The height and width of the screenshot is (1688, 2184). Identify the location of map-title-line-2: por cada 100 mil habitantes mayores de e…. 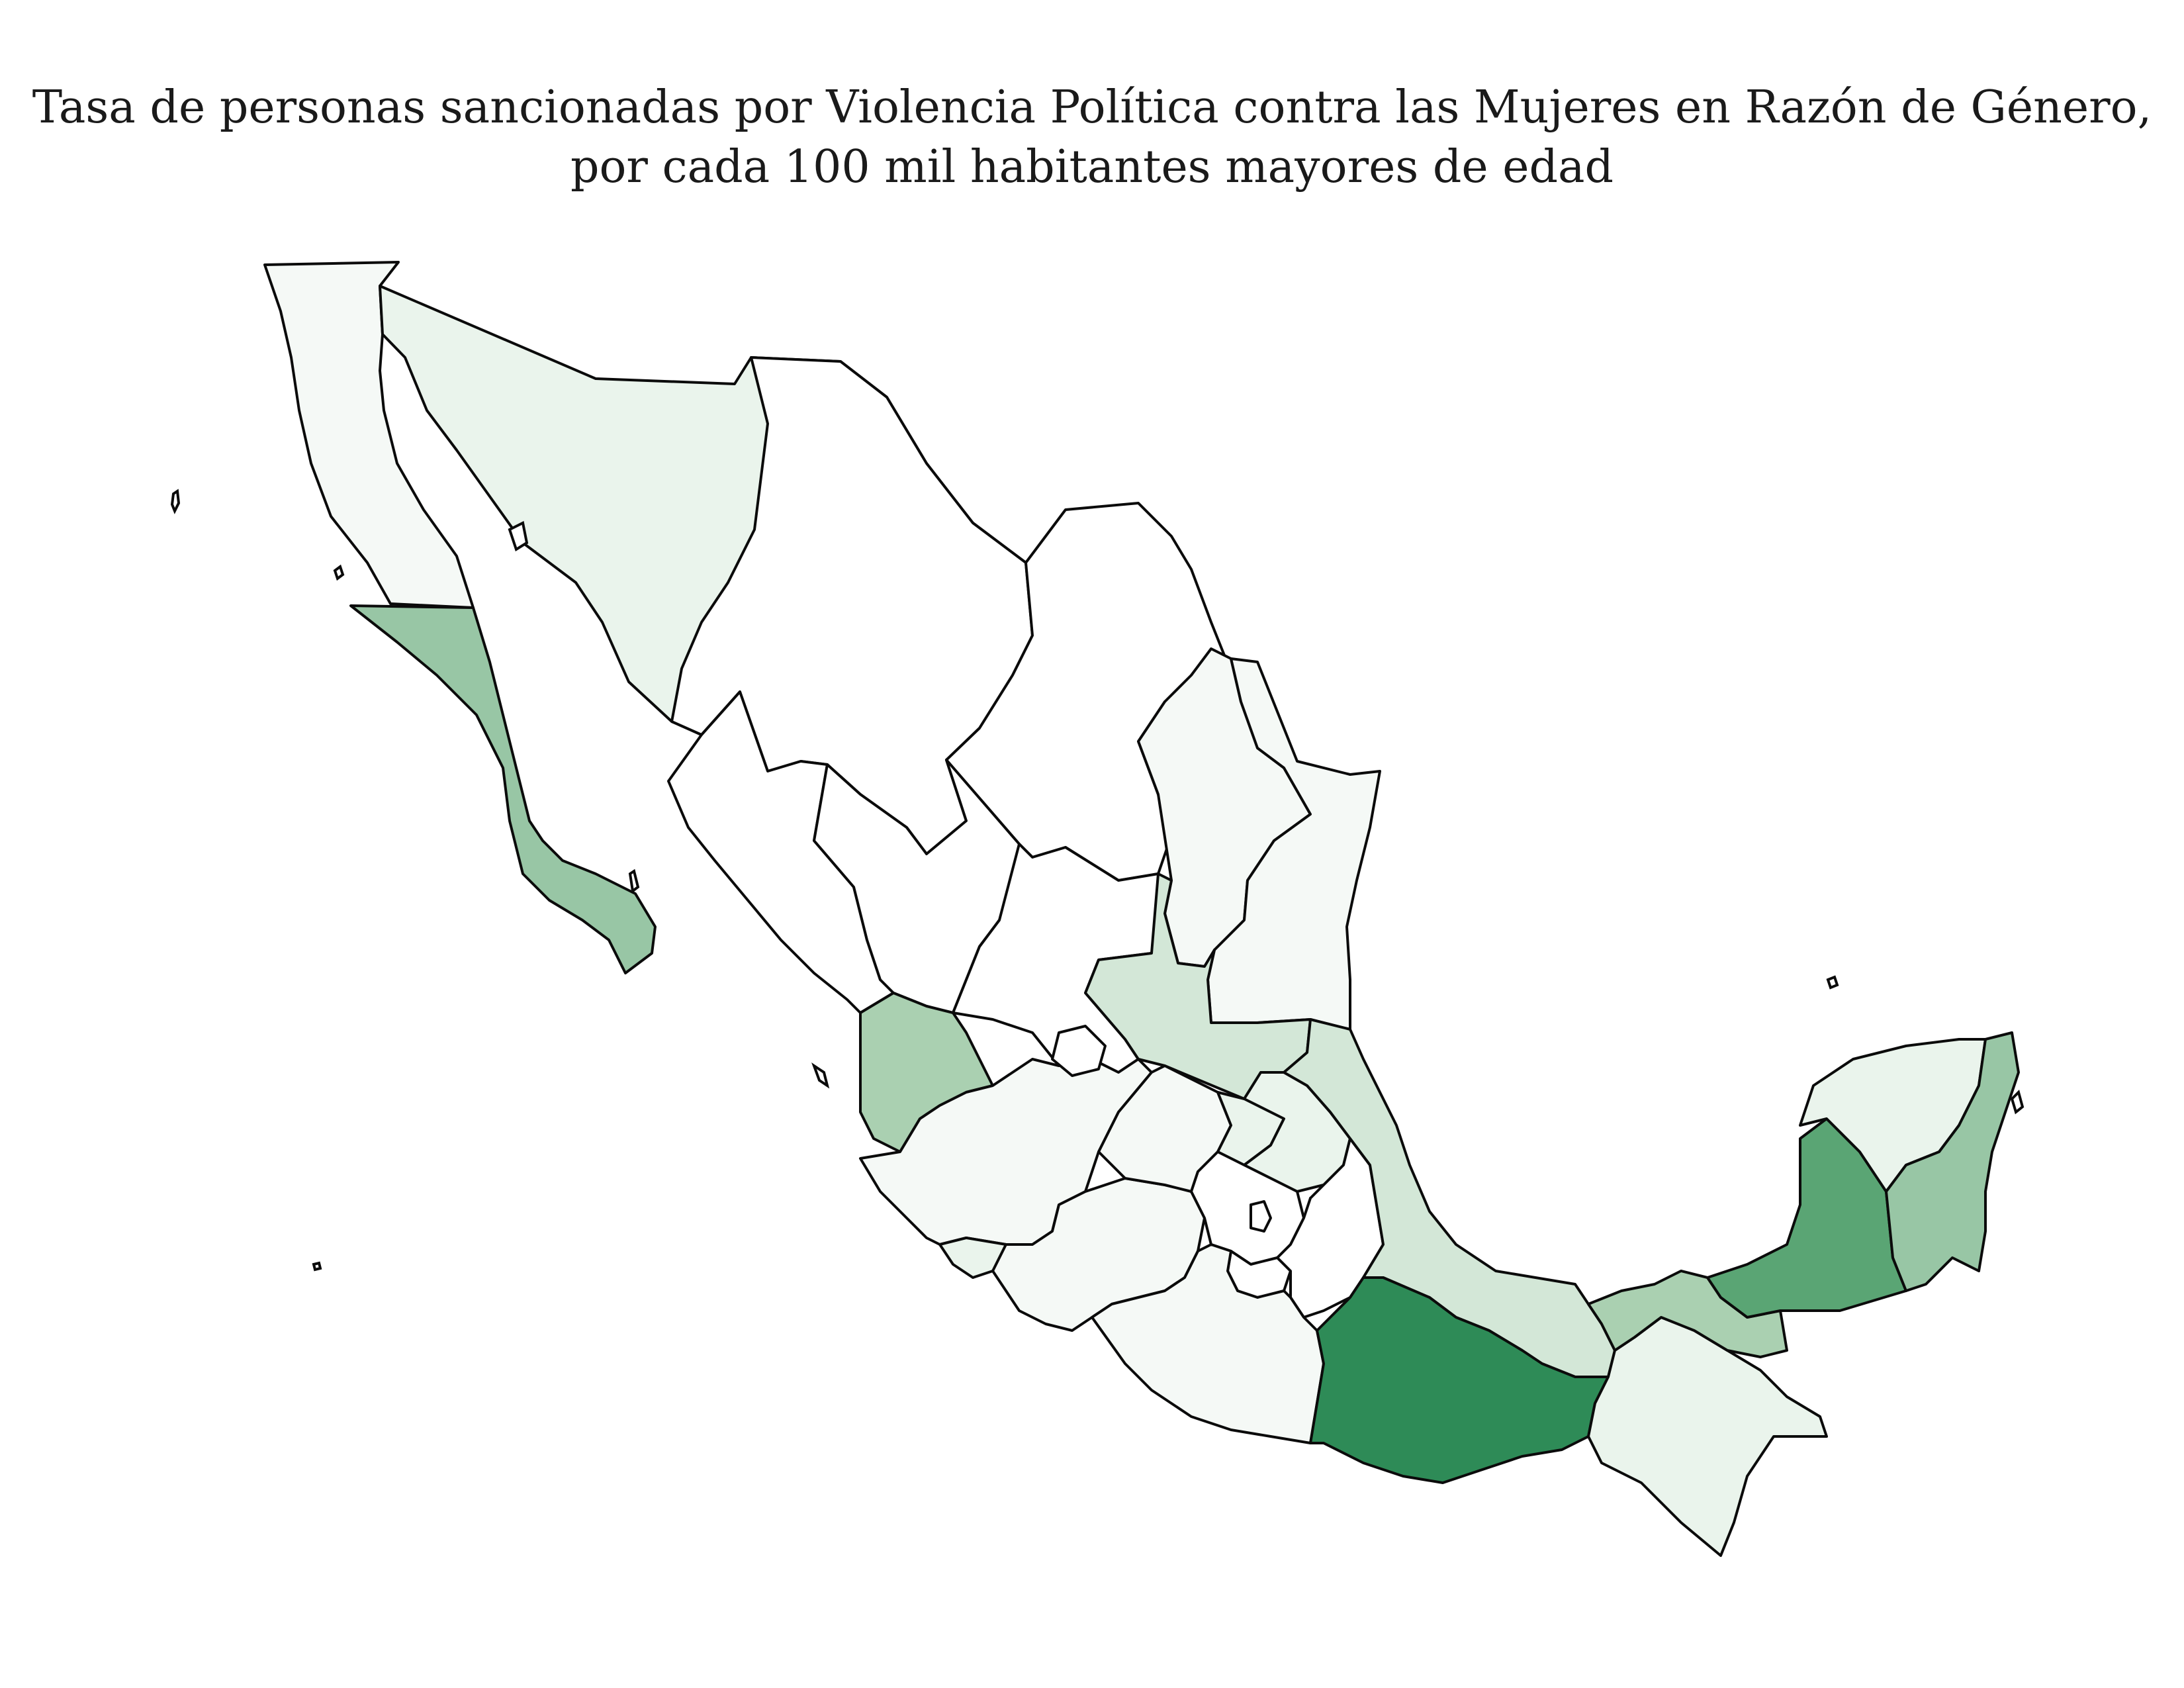
(1092, 167).